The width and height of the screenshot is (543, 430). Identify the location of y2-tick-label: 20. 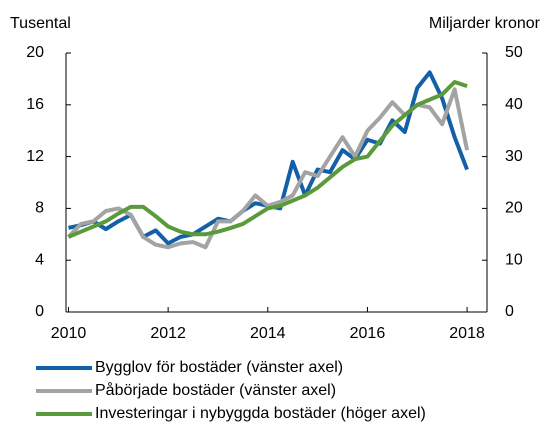
(514, 208).